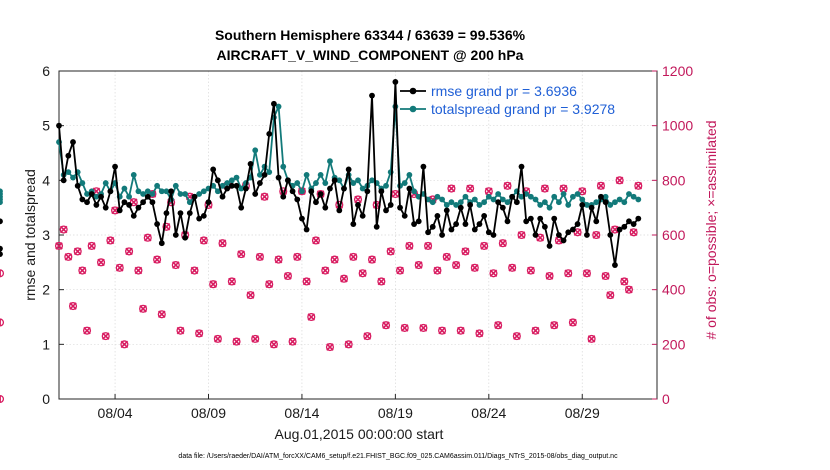 This screenshot has height=470, width=830. What do you see at coordinates (46, 290) in the screenshot?
I see `y-tick-label: 2` at bounding box center [46, 290].